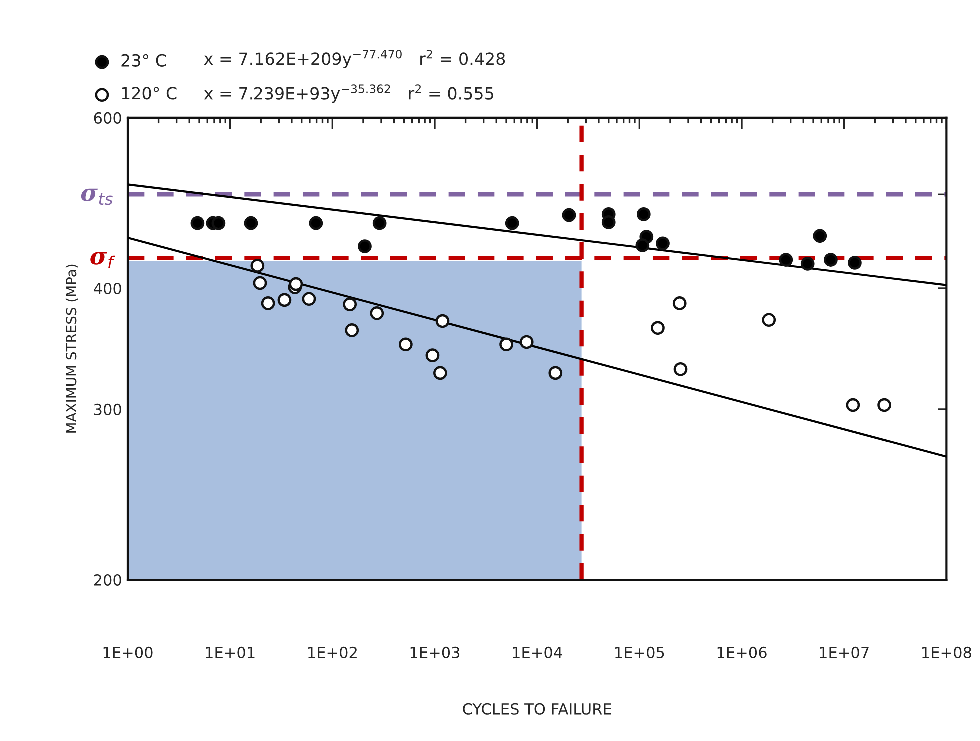 The width and height of the screenshot is (980, 741). Describe the element at coordinates (947, 652) in the screenshot. I see `x-tick-label: 1E+08` at that location.